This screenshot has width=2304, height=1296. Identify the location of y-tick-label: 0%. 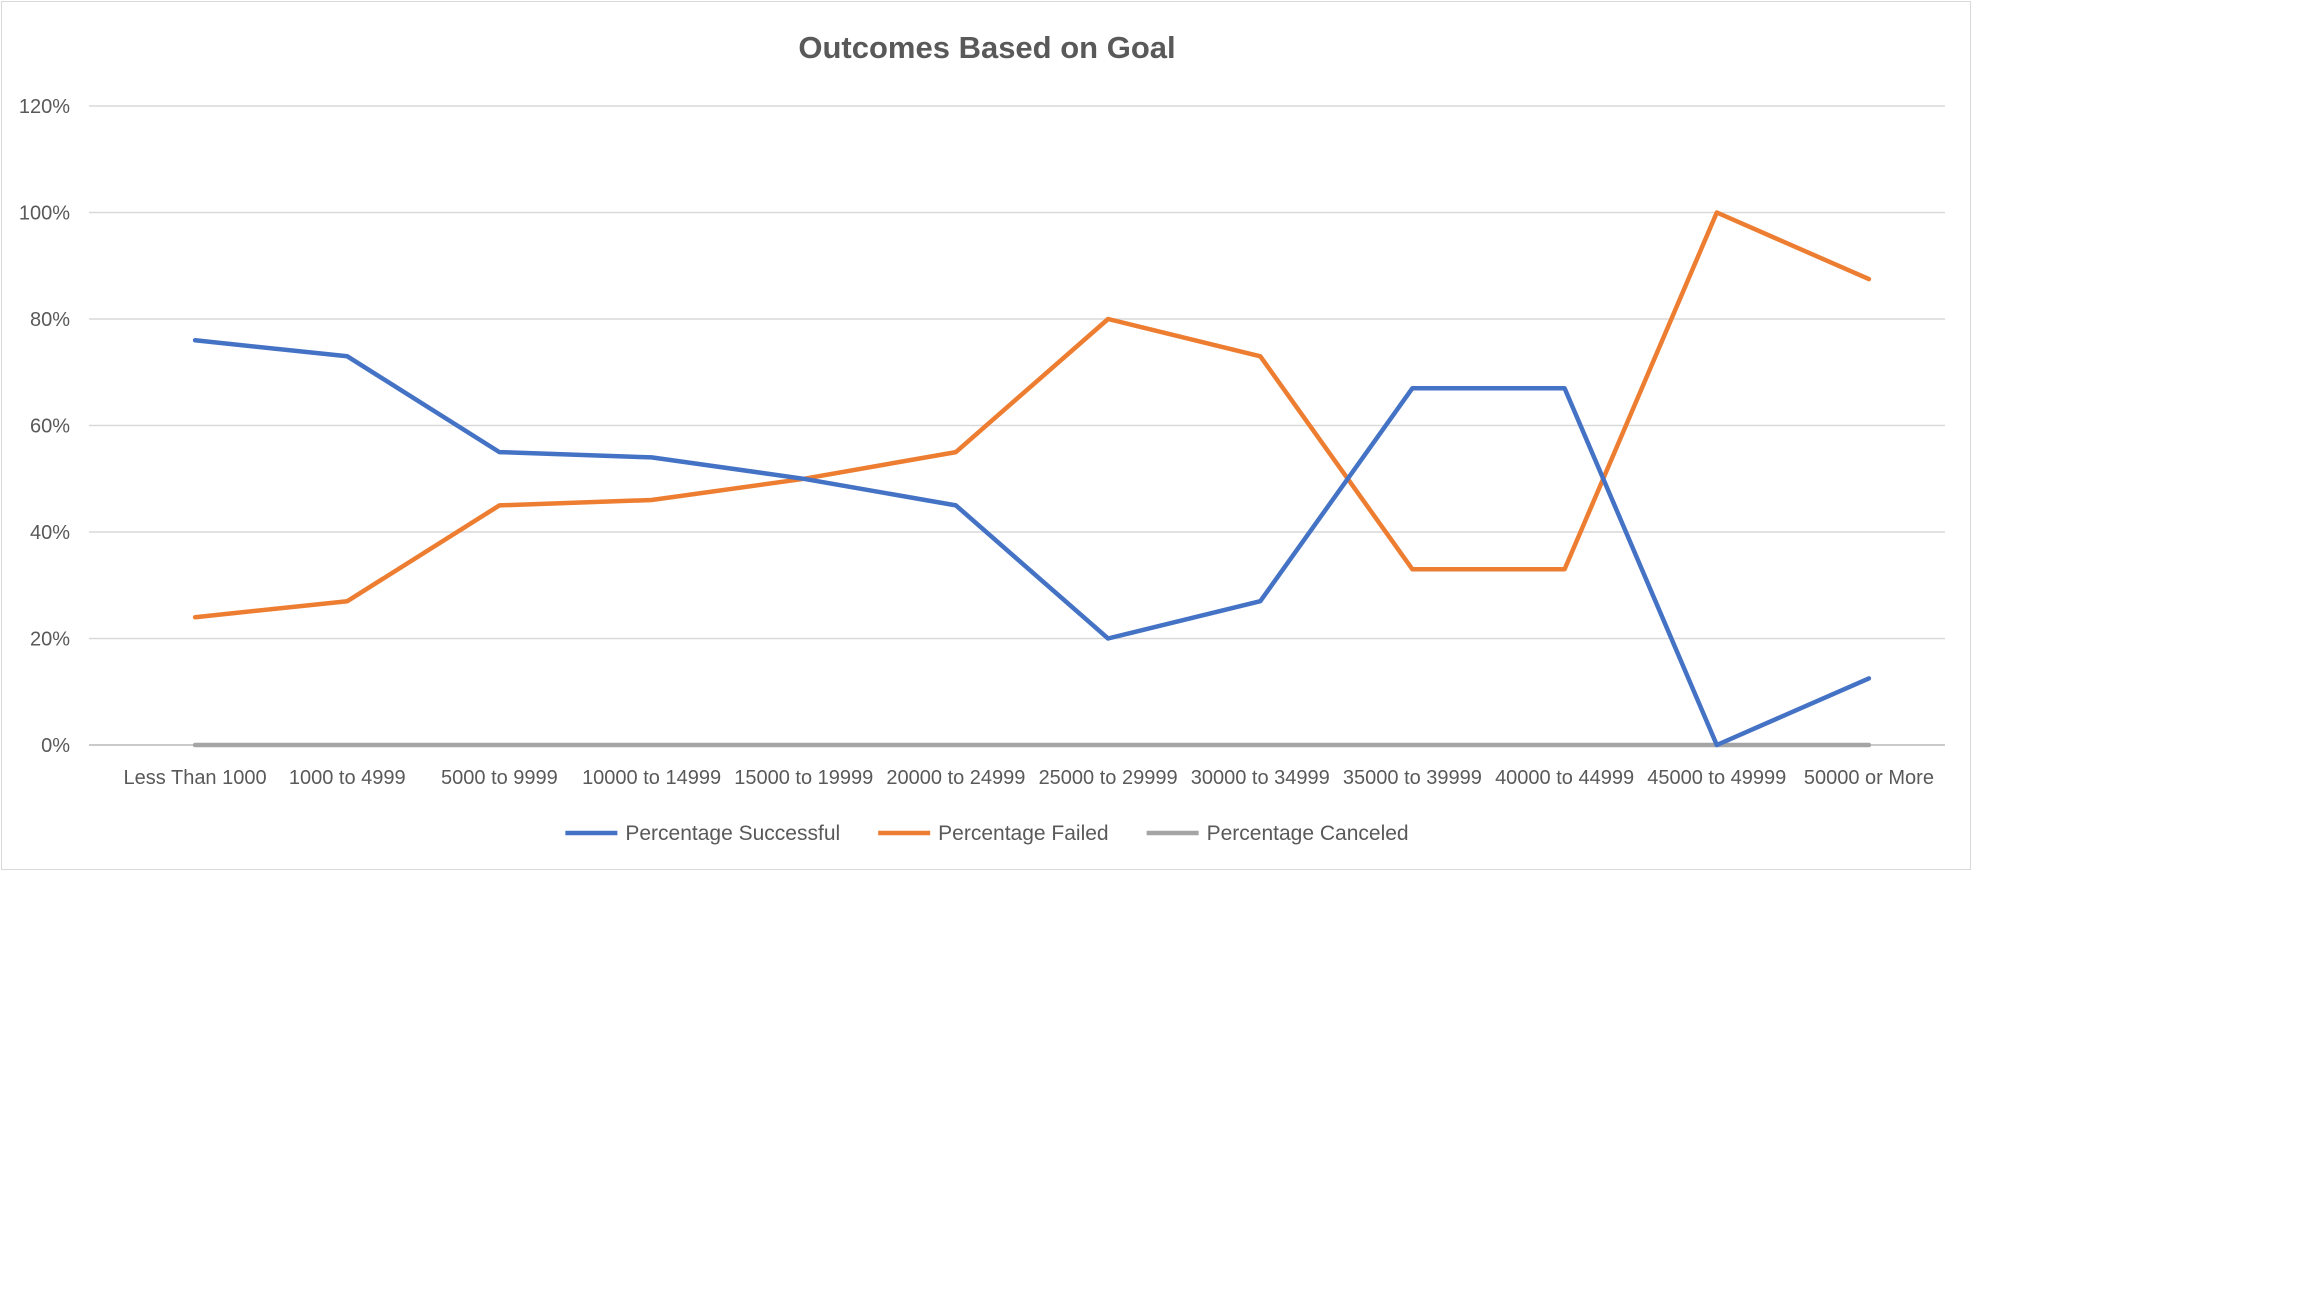
(55, 746).